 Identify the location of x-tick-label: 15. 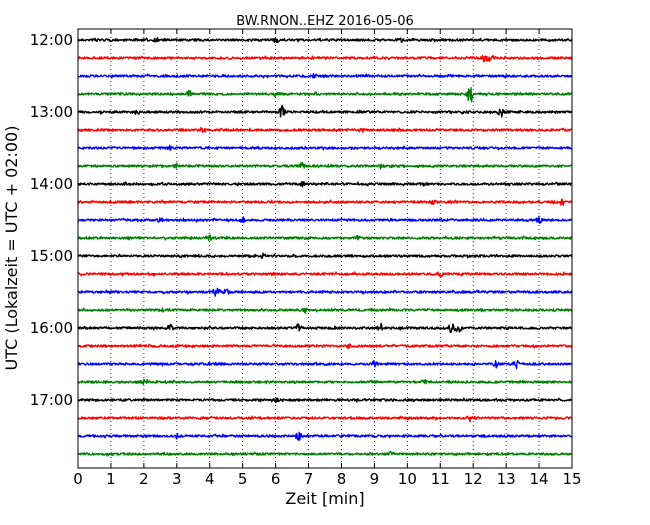
(571, 479).